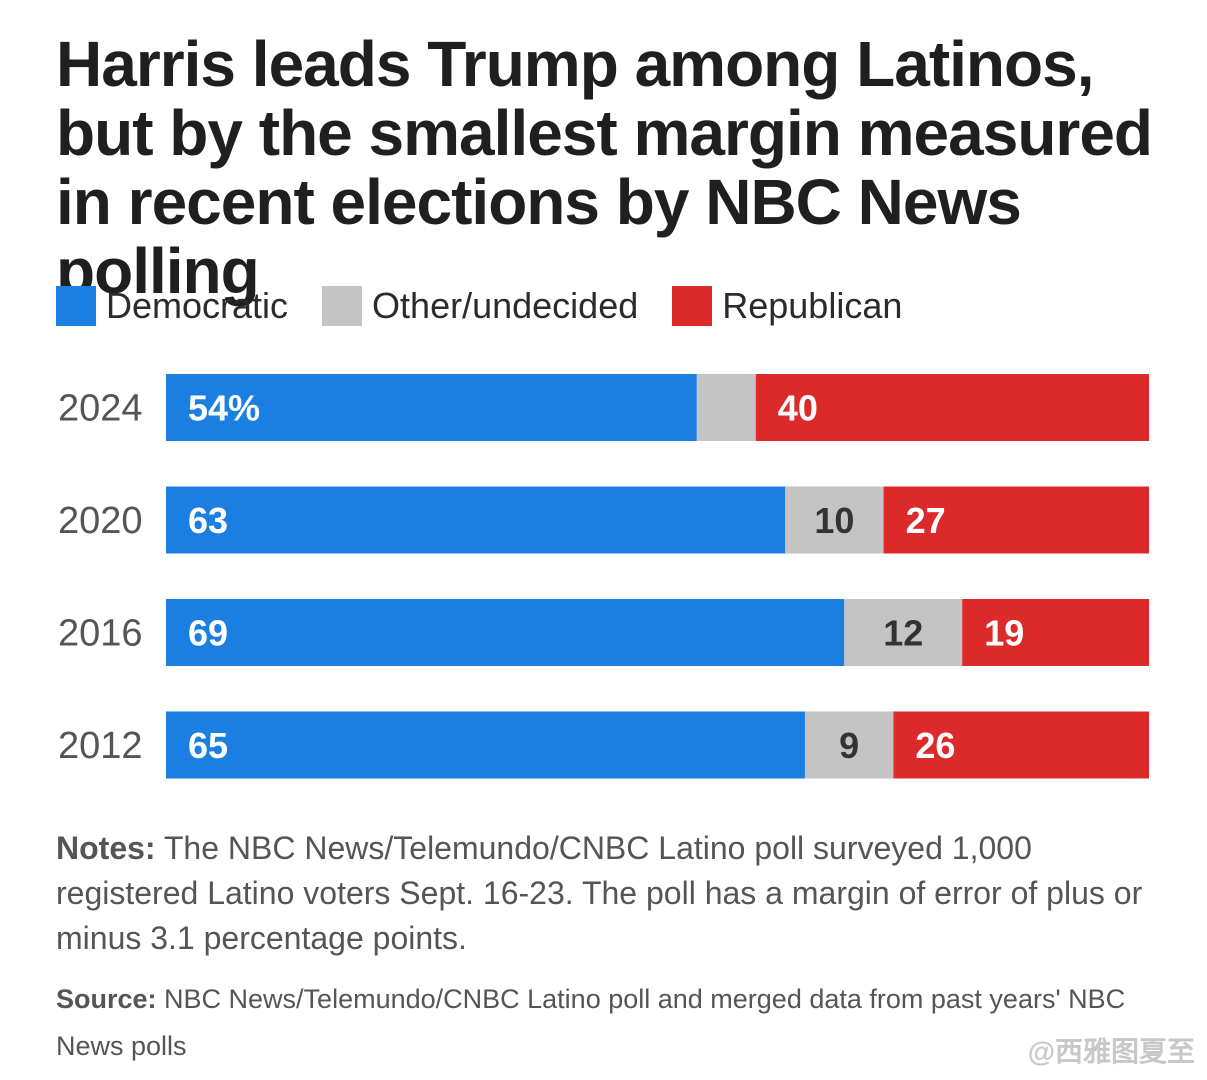  Describe the element at coordinates (224, 408) in the screenshot. I see `data-label-democratic-2024: 54%` at that location.